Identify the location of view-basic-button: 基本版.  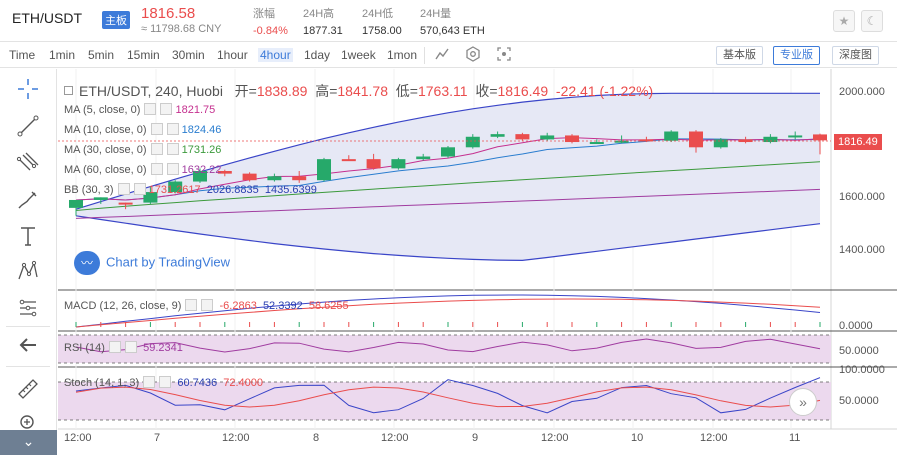
(739, 55).